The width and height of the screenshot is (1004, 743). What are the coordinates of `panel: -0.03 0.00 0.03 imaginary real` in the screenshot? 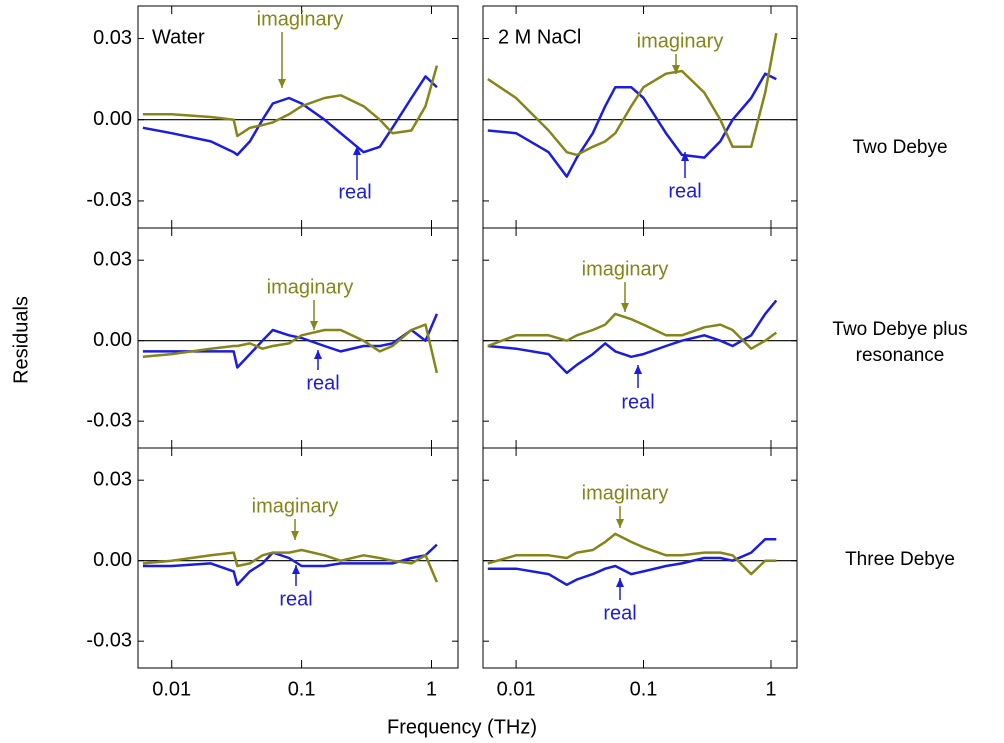 It's located at (272, 338).